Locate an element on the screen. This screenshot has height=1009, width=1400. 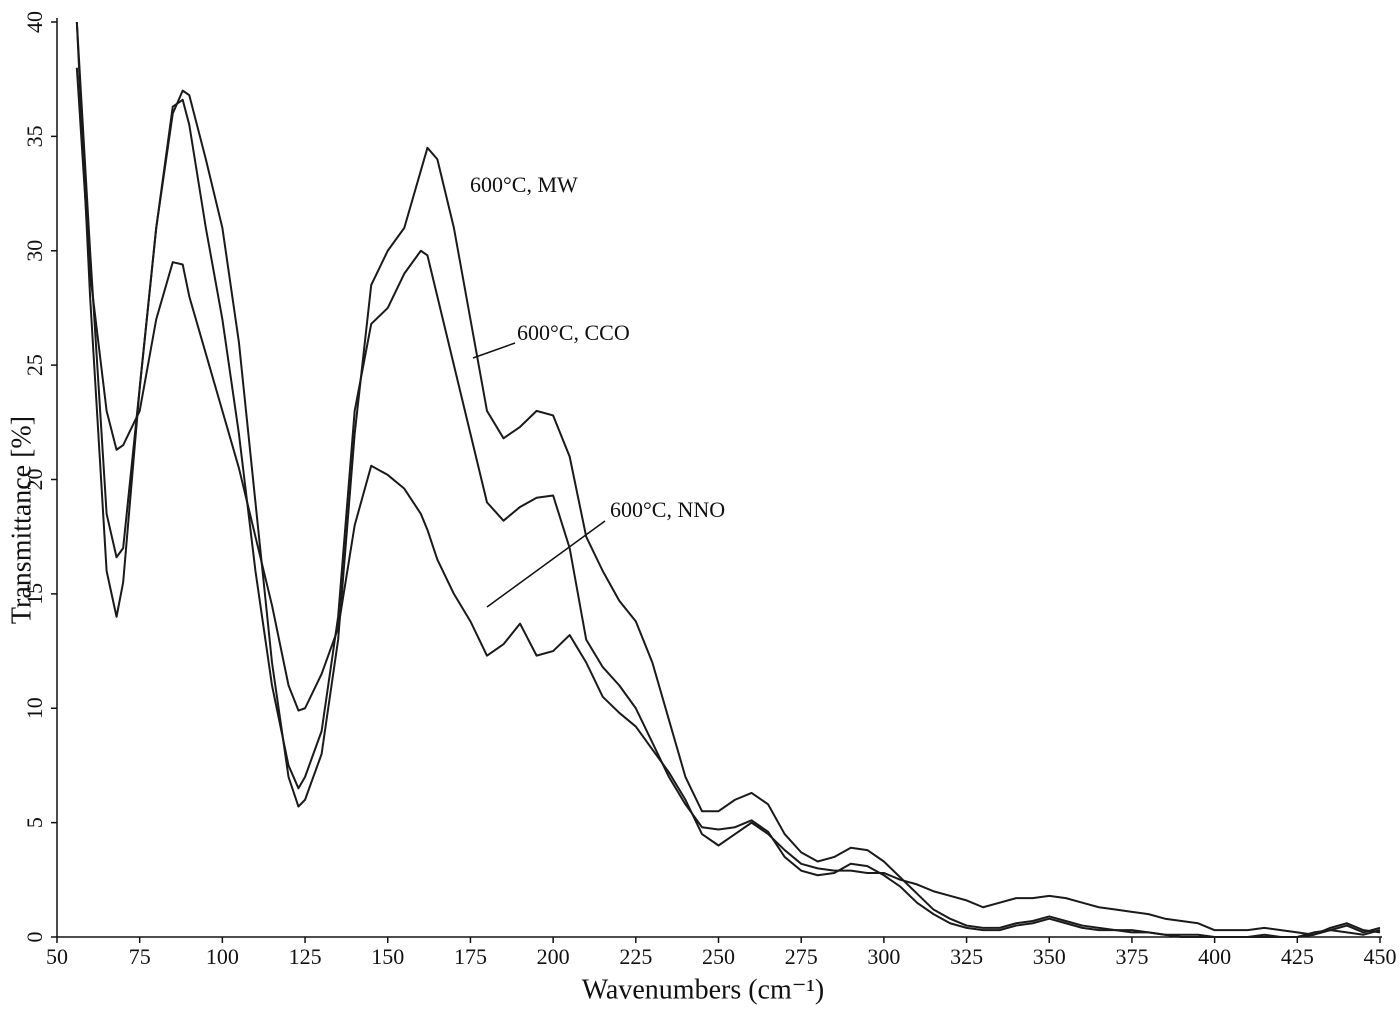
y-tick-label: 40 is located at coordinates (34, 22).